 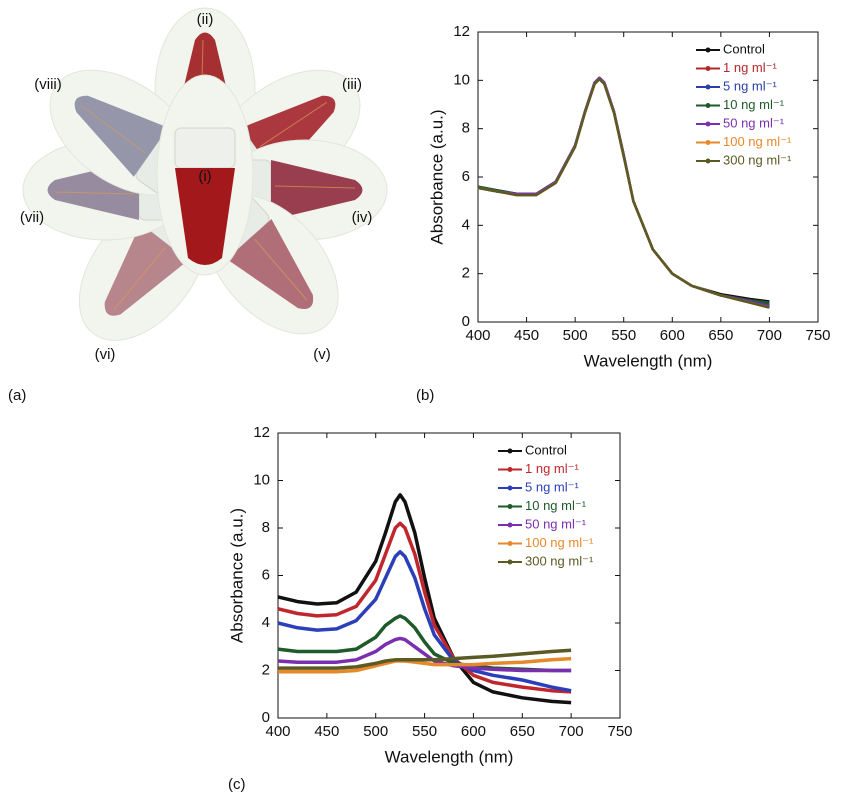 I want to click on tube-label: (i), so click(x=204, y=176).